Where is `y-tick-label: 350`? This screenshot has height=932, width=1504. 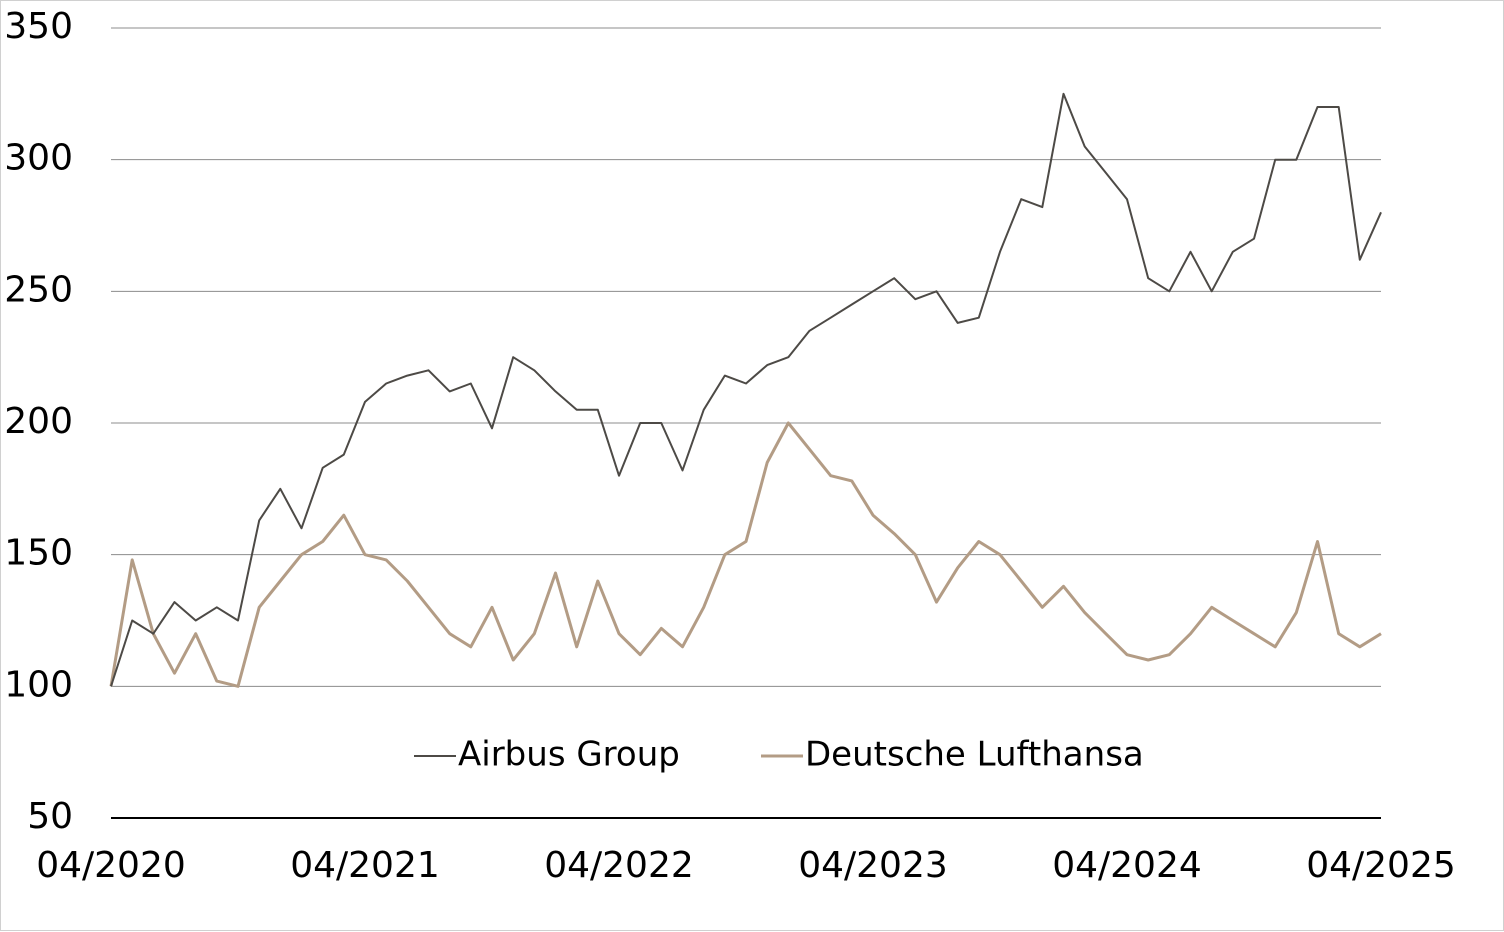
y-tick-label: 350 is located at coordinates (38, 26).